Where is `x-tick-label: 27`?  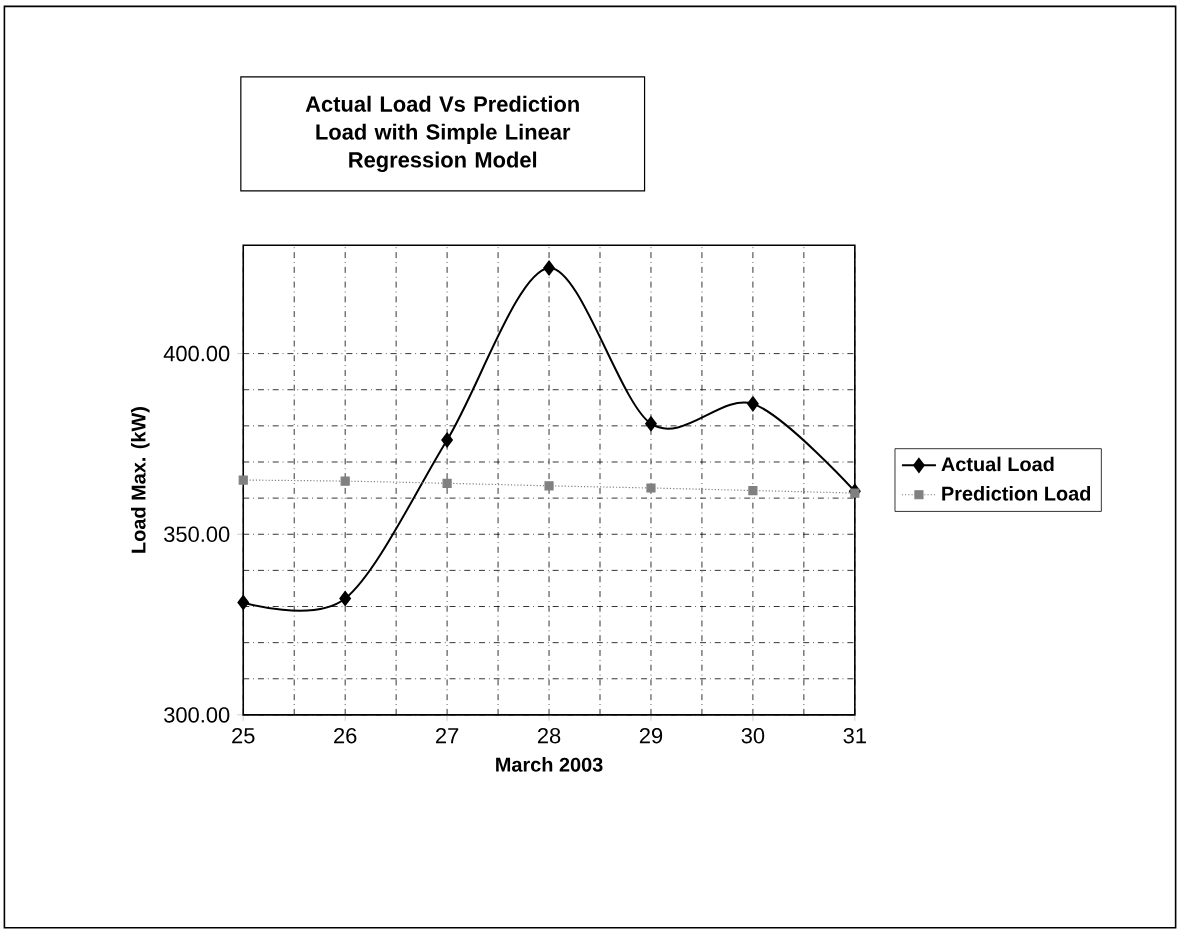 x-tick-label: 27 is located at coordinates (447, 735).